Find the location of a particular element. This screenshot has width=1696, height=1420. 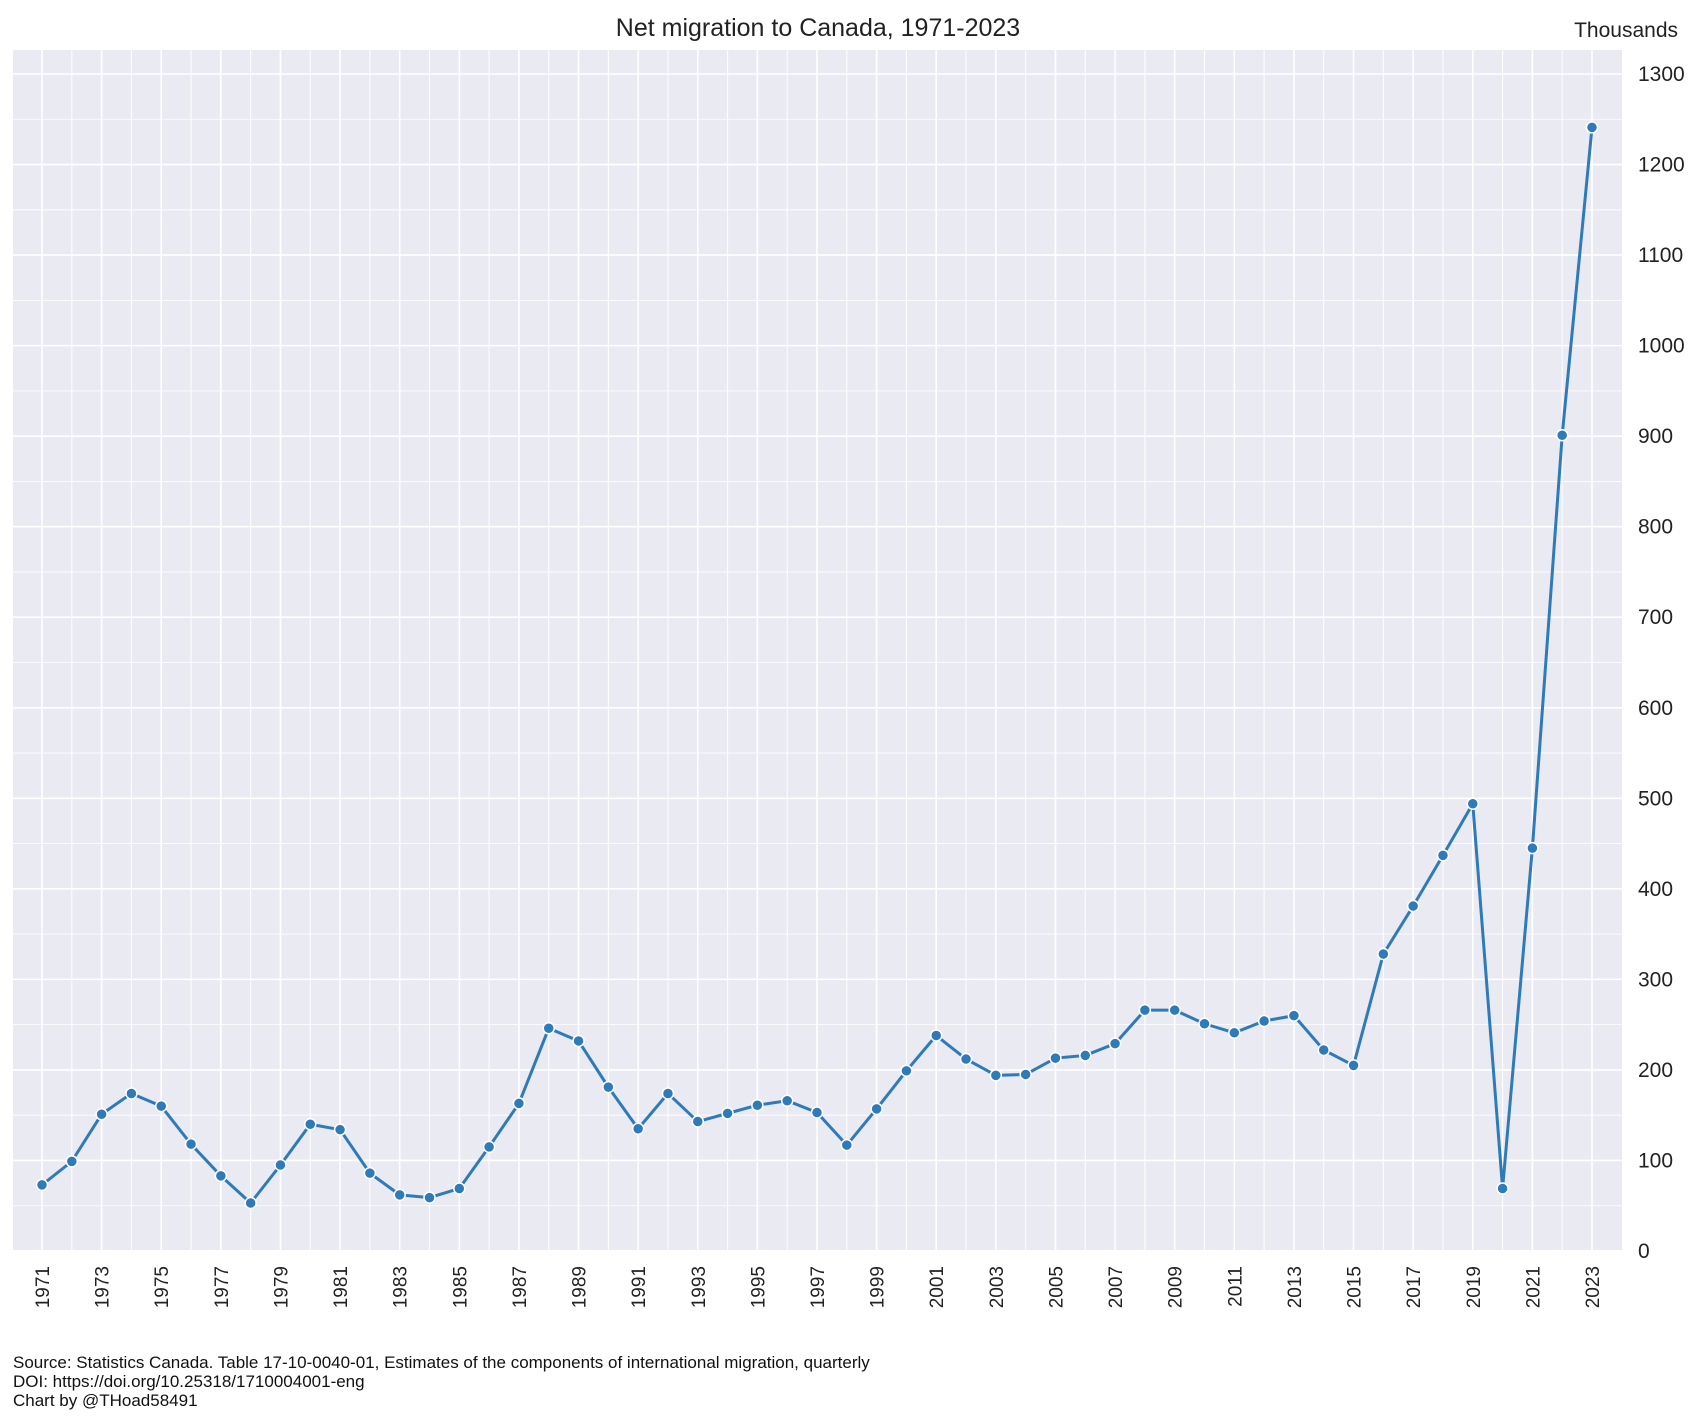

y-tick-label: 800 is located at coordinates (1655, 527).